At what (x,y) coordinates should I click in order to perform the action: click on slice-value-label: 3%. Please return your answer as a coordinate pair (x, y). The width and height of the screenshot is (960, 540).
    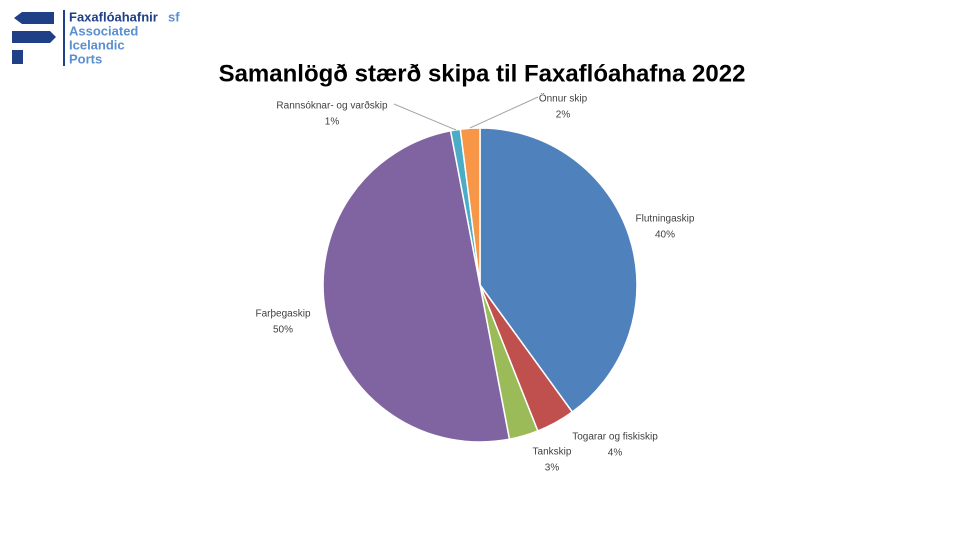
    Looking at the image, I should click on (552, 468).